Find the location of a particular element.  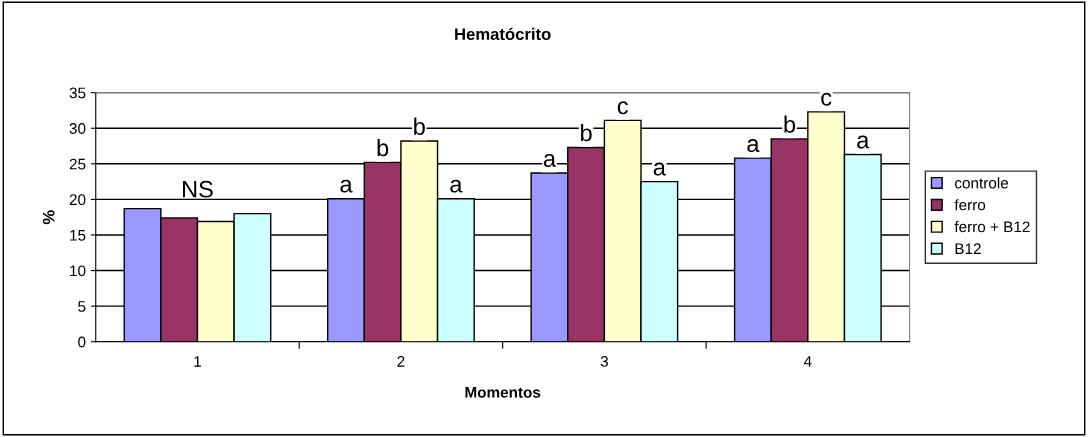

y-tick-label: 5 is located at coordinates (82, 306).